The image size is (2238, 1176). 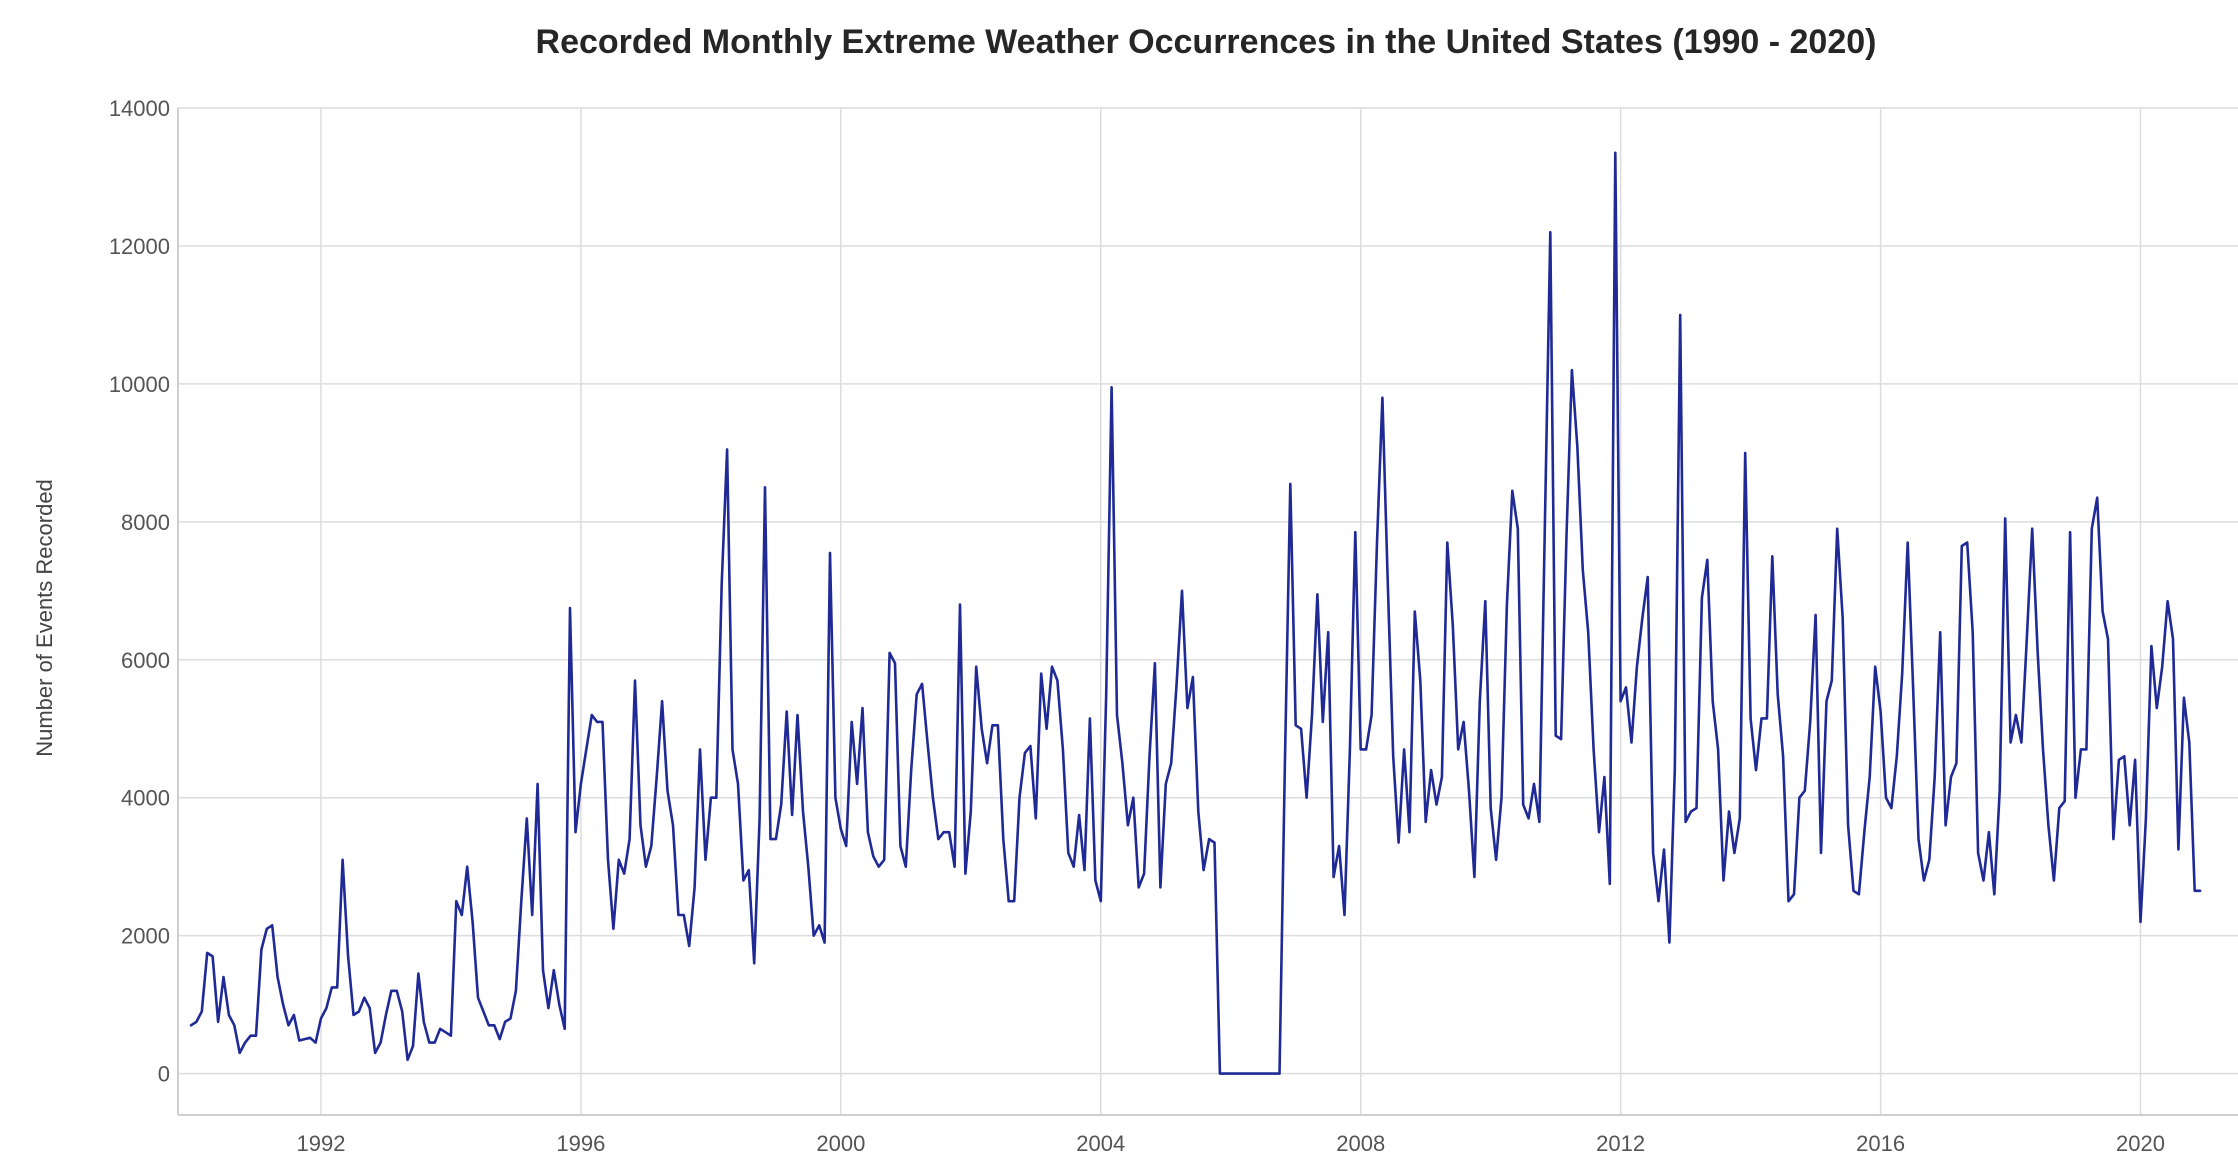 What do you see at coordinates (840, 1143) in the screenshot?
I see `x-tick-label: 2000` at bounding box center [840, 1143].